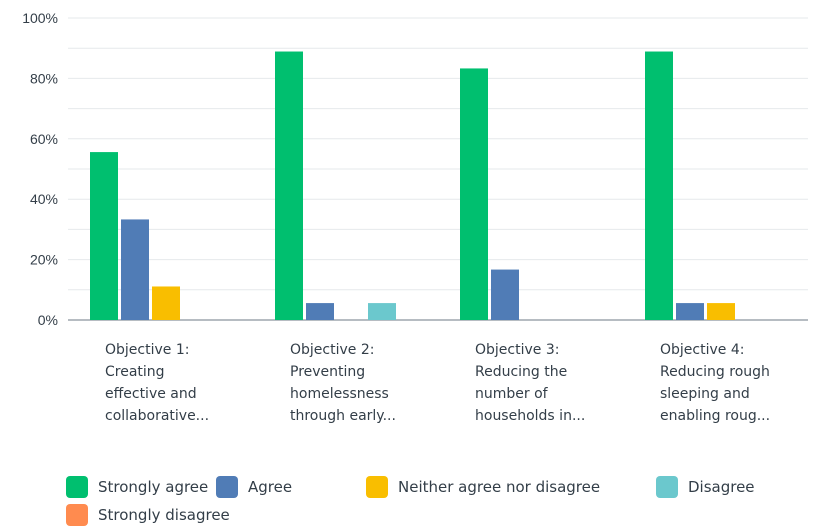 The image size is (822, 531). What do you see at coordinates (164, 515) in the screenshot?
I see `legend-label: Strongly disagree` at bounding box center [164, 515].